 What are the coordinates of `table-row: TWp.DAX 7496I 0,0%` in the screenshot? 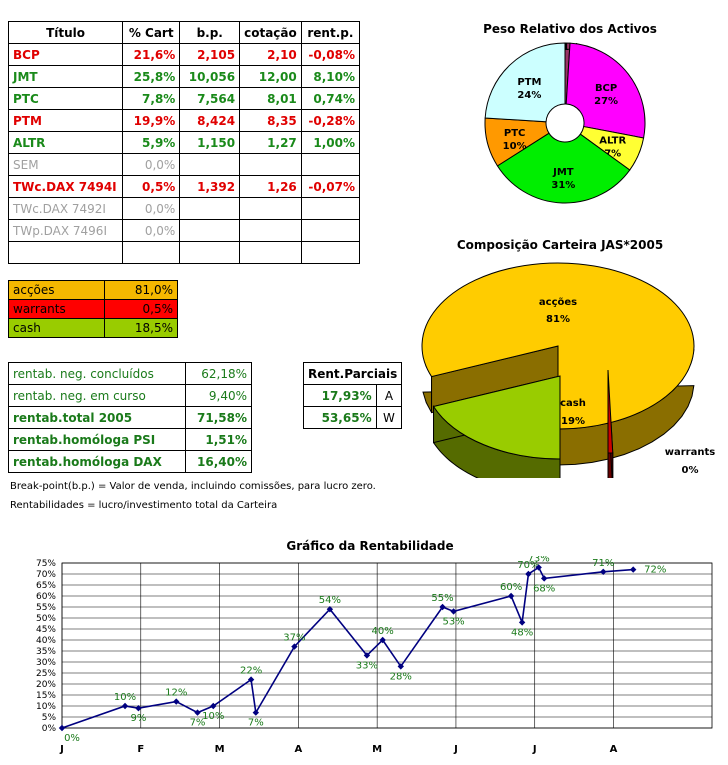 It's located at (184, 230).